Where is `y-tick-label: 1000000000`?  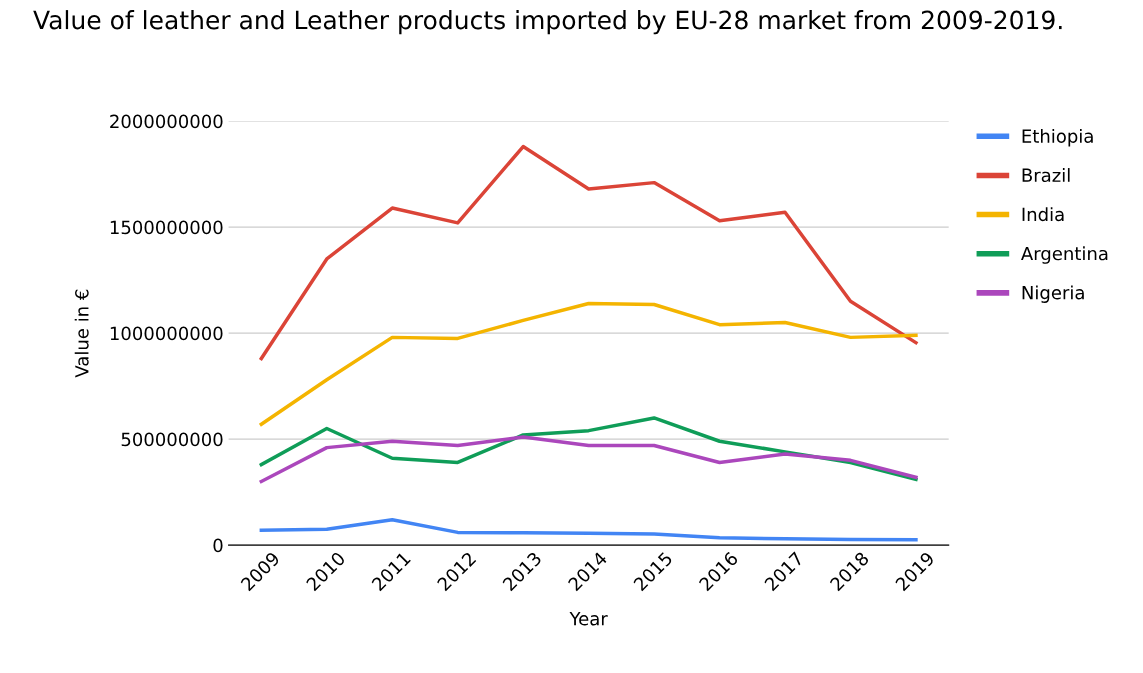
y-tick-label: 1000000000 is located at coordinates (166, 333).